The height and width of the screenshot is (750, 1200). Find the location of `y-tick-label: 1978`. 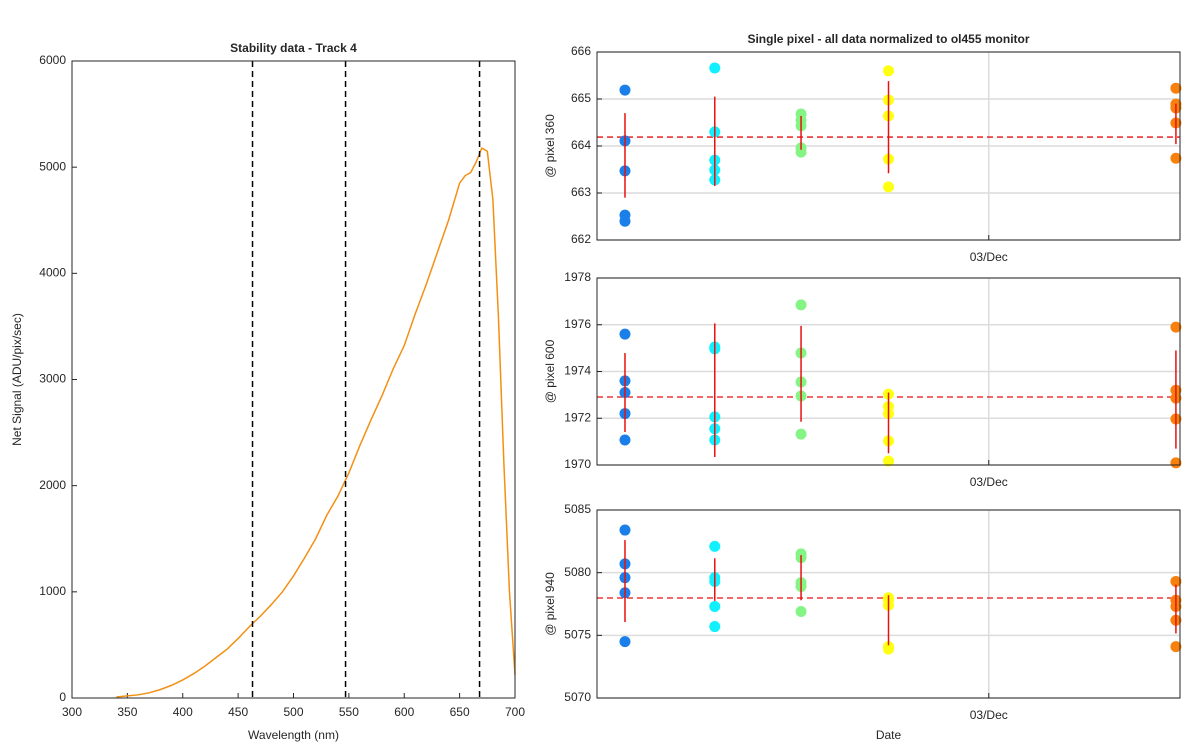

y-tick-label: 1978 is located at coordinates (577, 277).